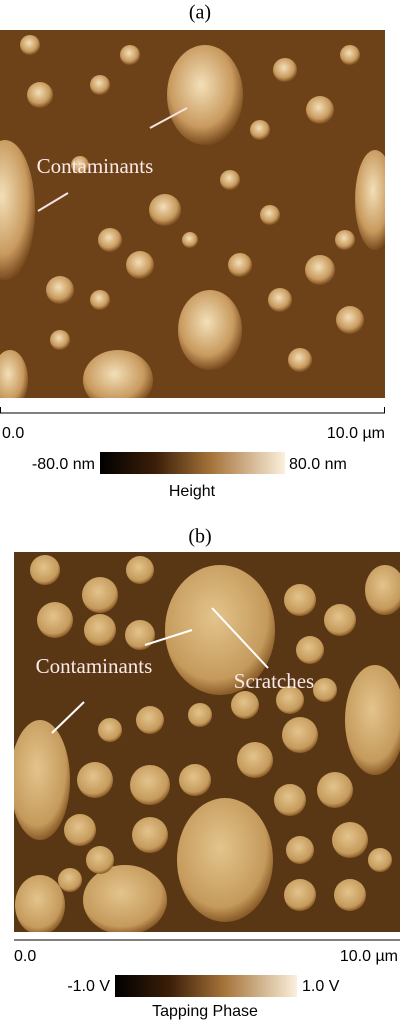 The height and width of the screenshot is (1029, 400). What do you see at coordinates (205, 1011) in the screenshot?
I see `colorbar-title: Tapping Phase` at bounding box center [205, 1011].